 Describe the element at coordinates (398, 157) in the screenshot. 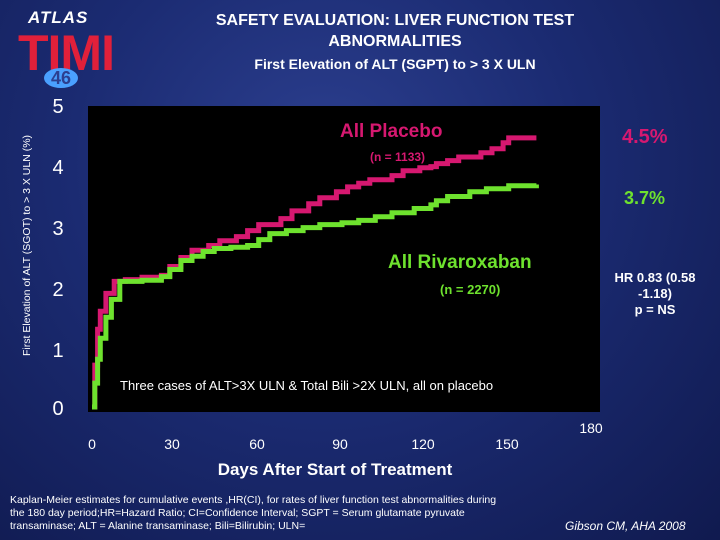

I see `placebo-n-label: (n = 1133)` at that location.